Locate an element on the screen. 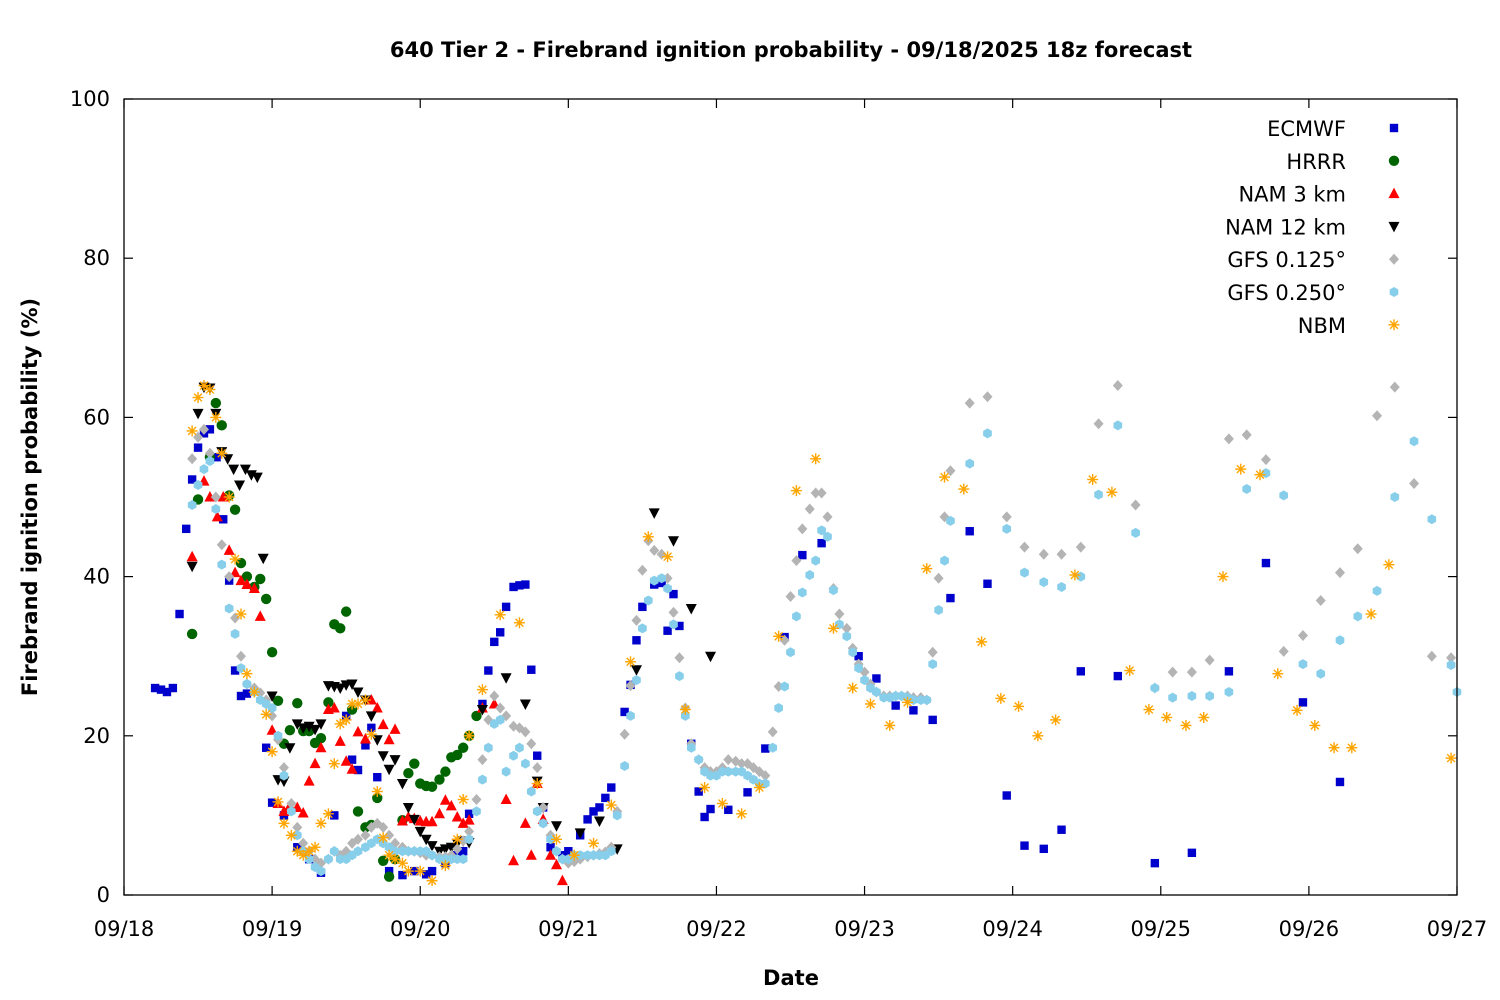 The height and width of the screenshot is (1000, 1500). x-tick-label: 09/27 is located at coordinates (1457, 929).